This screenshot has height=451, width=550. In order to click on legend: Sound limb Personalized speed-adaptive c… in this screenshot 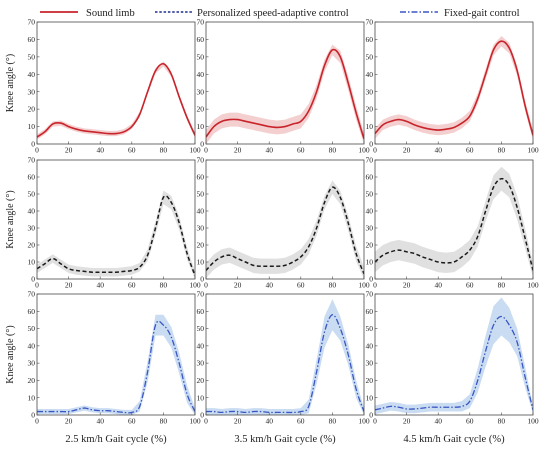, I will do `click(280, 13)`.